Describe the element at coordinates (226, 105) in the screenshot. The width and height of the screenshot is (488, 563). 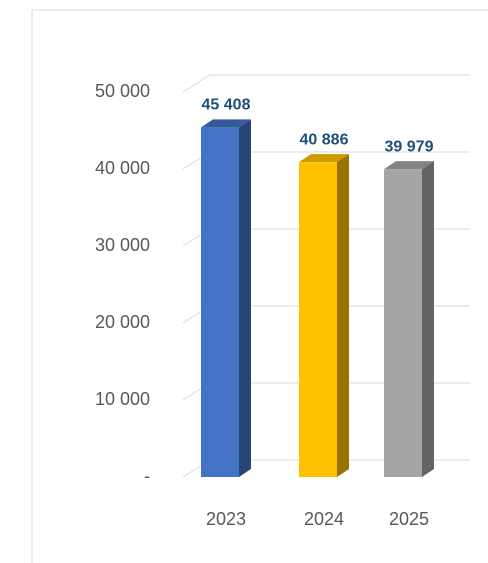
I see `value-label: 45 408` at that location.